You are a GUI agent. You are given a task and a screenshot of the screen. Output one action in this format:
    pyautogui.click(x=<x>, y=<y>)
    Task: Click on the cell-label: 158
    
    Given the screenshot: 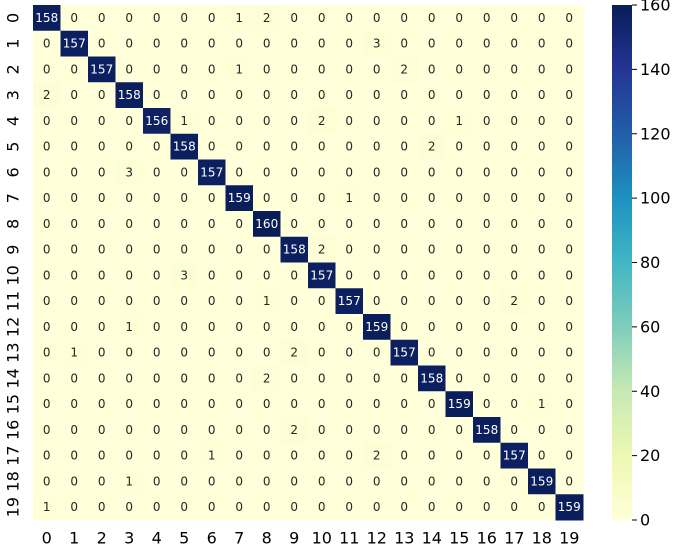 What is the action you would take?
    pyautogui.click(x=431, y=378)
    